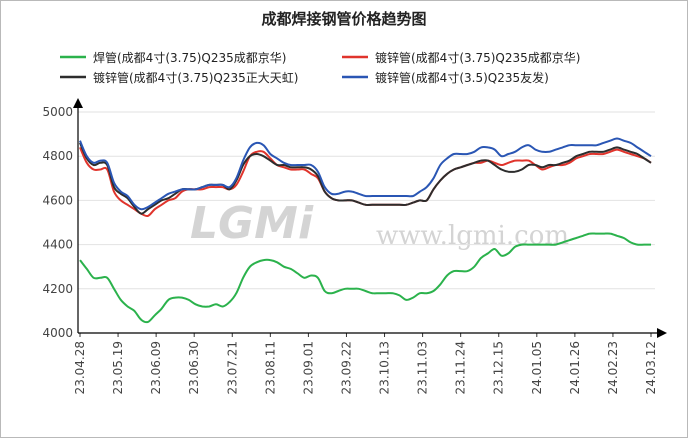  I want to click on x-tick-label: 23.05.19, so click(118, 367).